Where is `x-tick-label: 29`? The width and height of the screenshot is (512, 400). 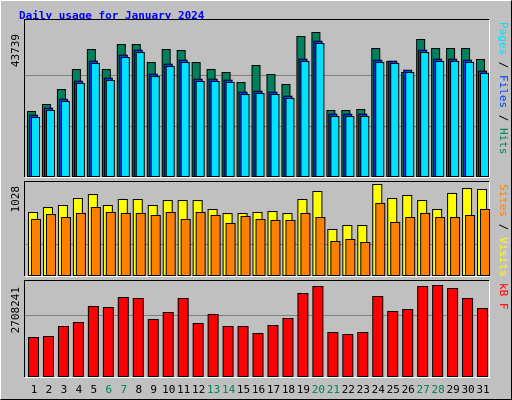 x-tick-label: 29 is located at coordinates (452, 389).